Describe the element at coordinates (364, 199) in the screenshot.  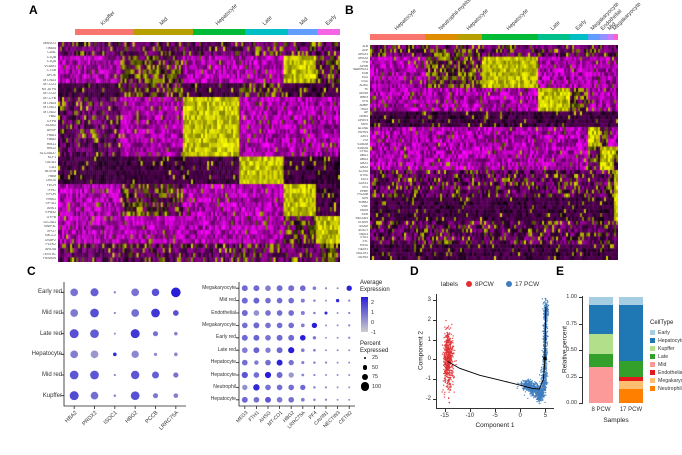
I see `gene-label: GP9` at that location.